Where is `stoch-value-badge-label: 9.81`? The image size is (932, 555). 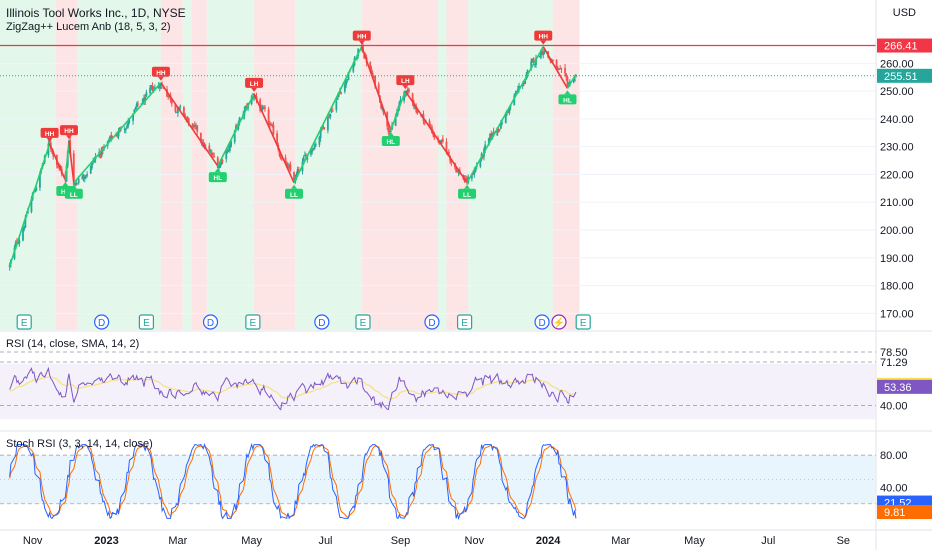
stoch-value-badge-label: 9.81 is located at coordinates (894, 513).